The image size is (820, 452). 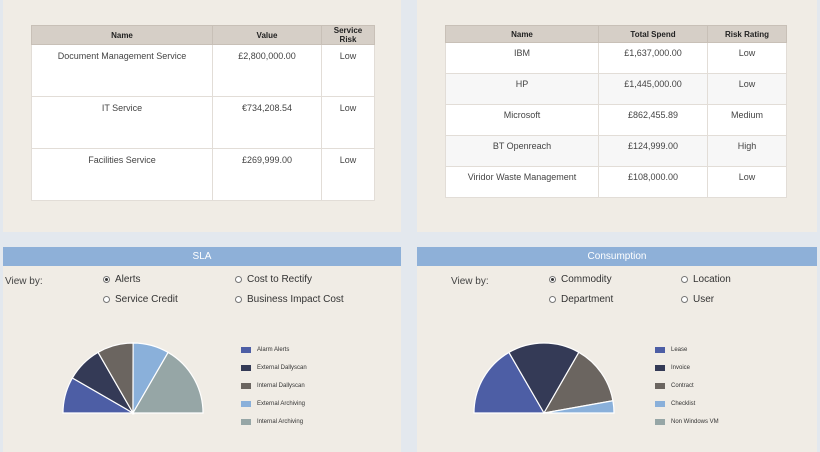 What do you see at coordinates (522, 182) in the screenshot?
I see `cell-name: Viridor Waste Management` at bounding box center [522, 182].